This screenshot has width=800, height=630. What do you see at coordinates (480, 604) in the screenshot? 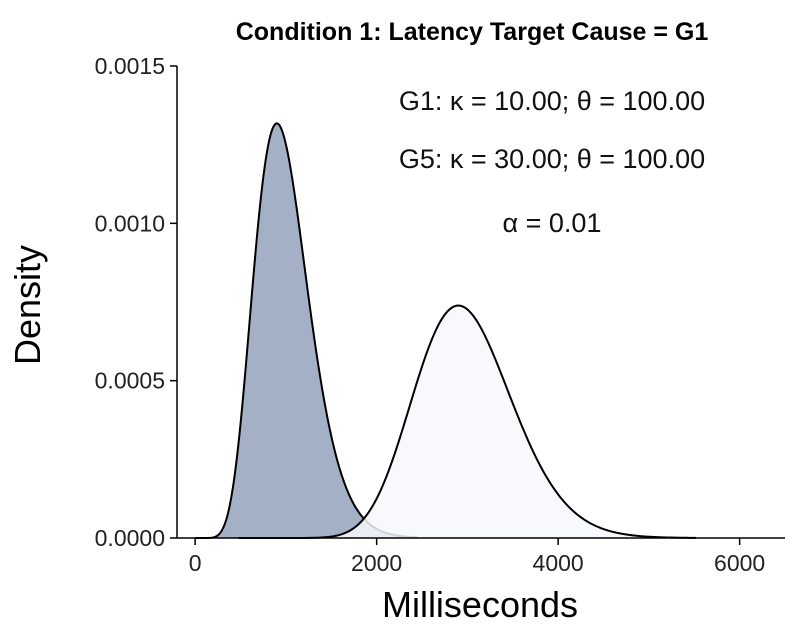
I see `x-axis-label: Milliseconds` at bounding box center [480, 604].